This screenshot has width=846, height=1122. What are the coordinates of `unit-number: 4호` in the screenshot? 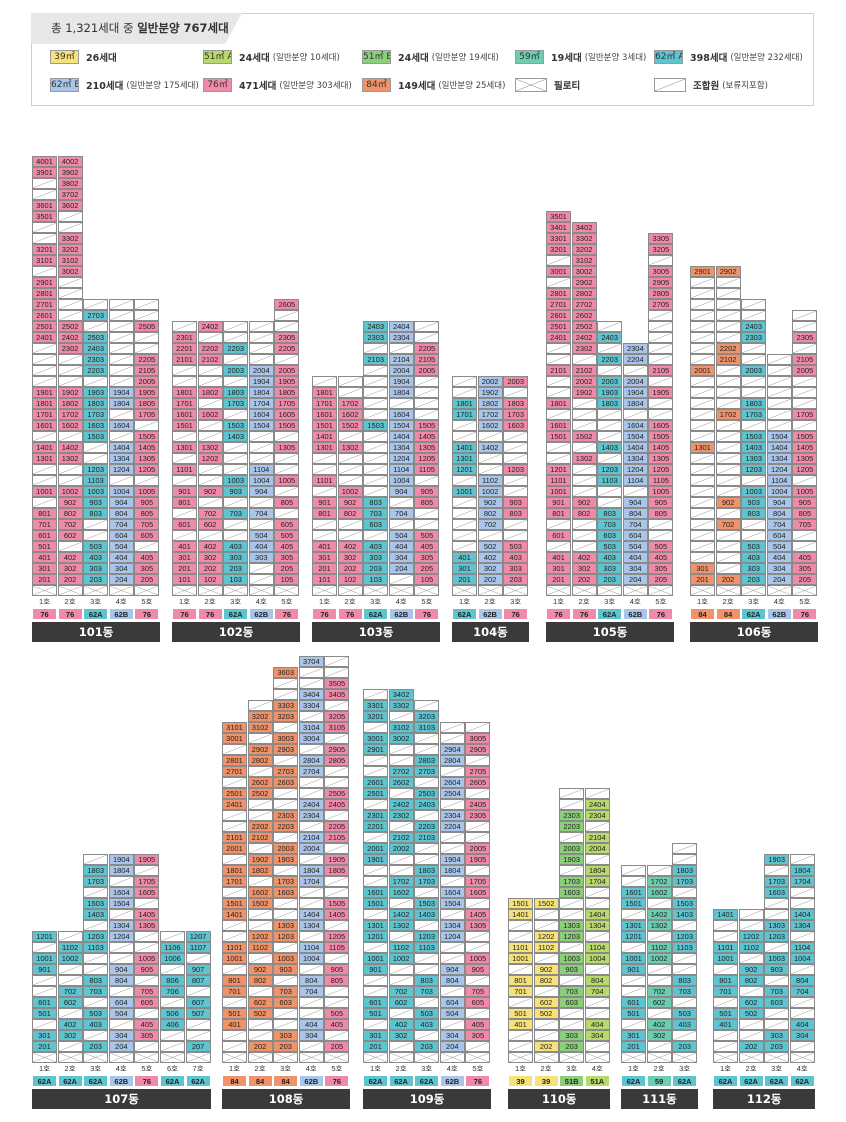 It's located at (401, 601).